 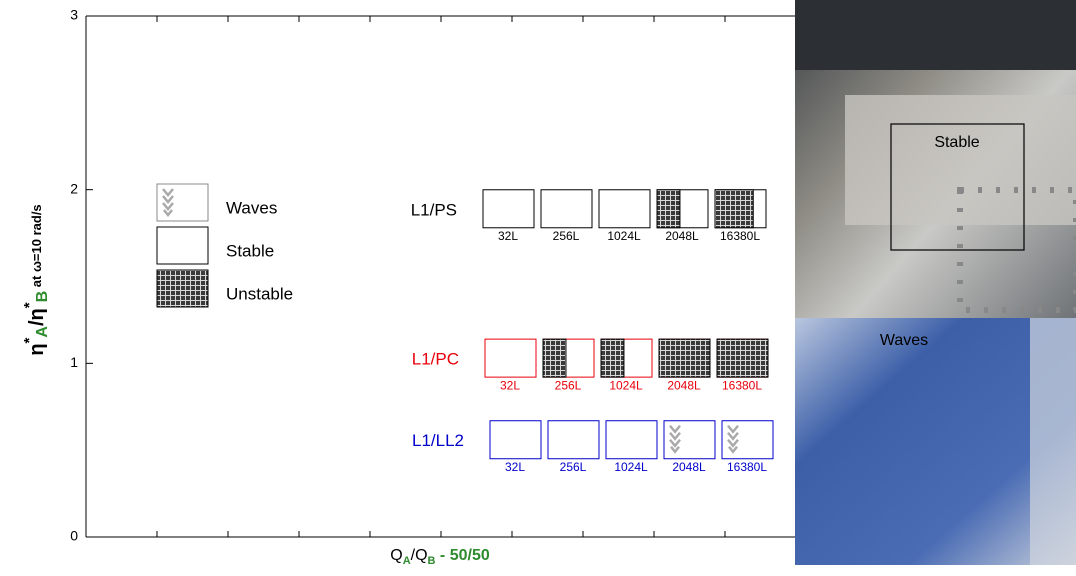 I want to click on x-label-part: Q, so click(x=396, y=555).